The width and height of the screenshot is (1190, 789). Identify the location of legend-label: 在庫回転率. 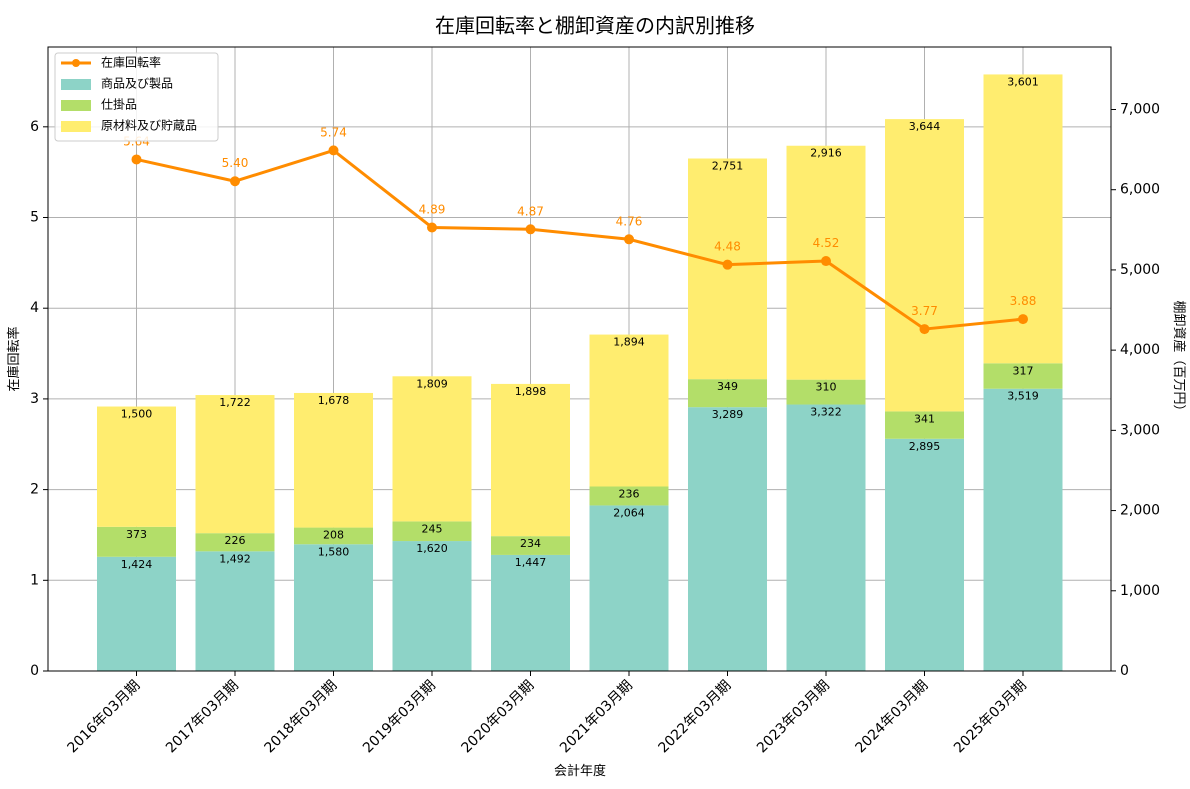
(131, 62).